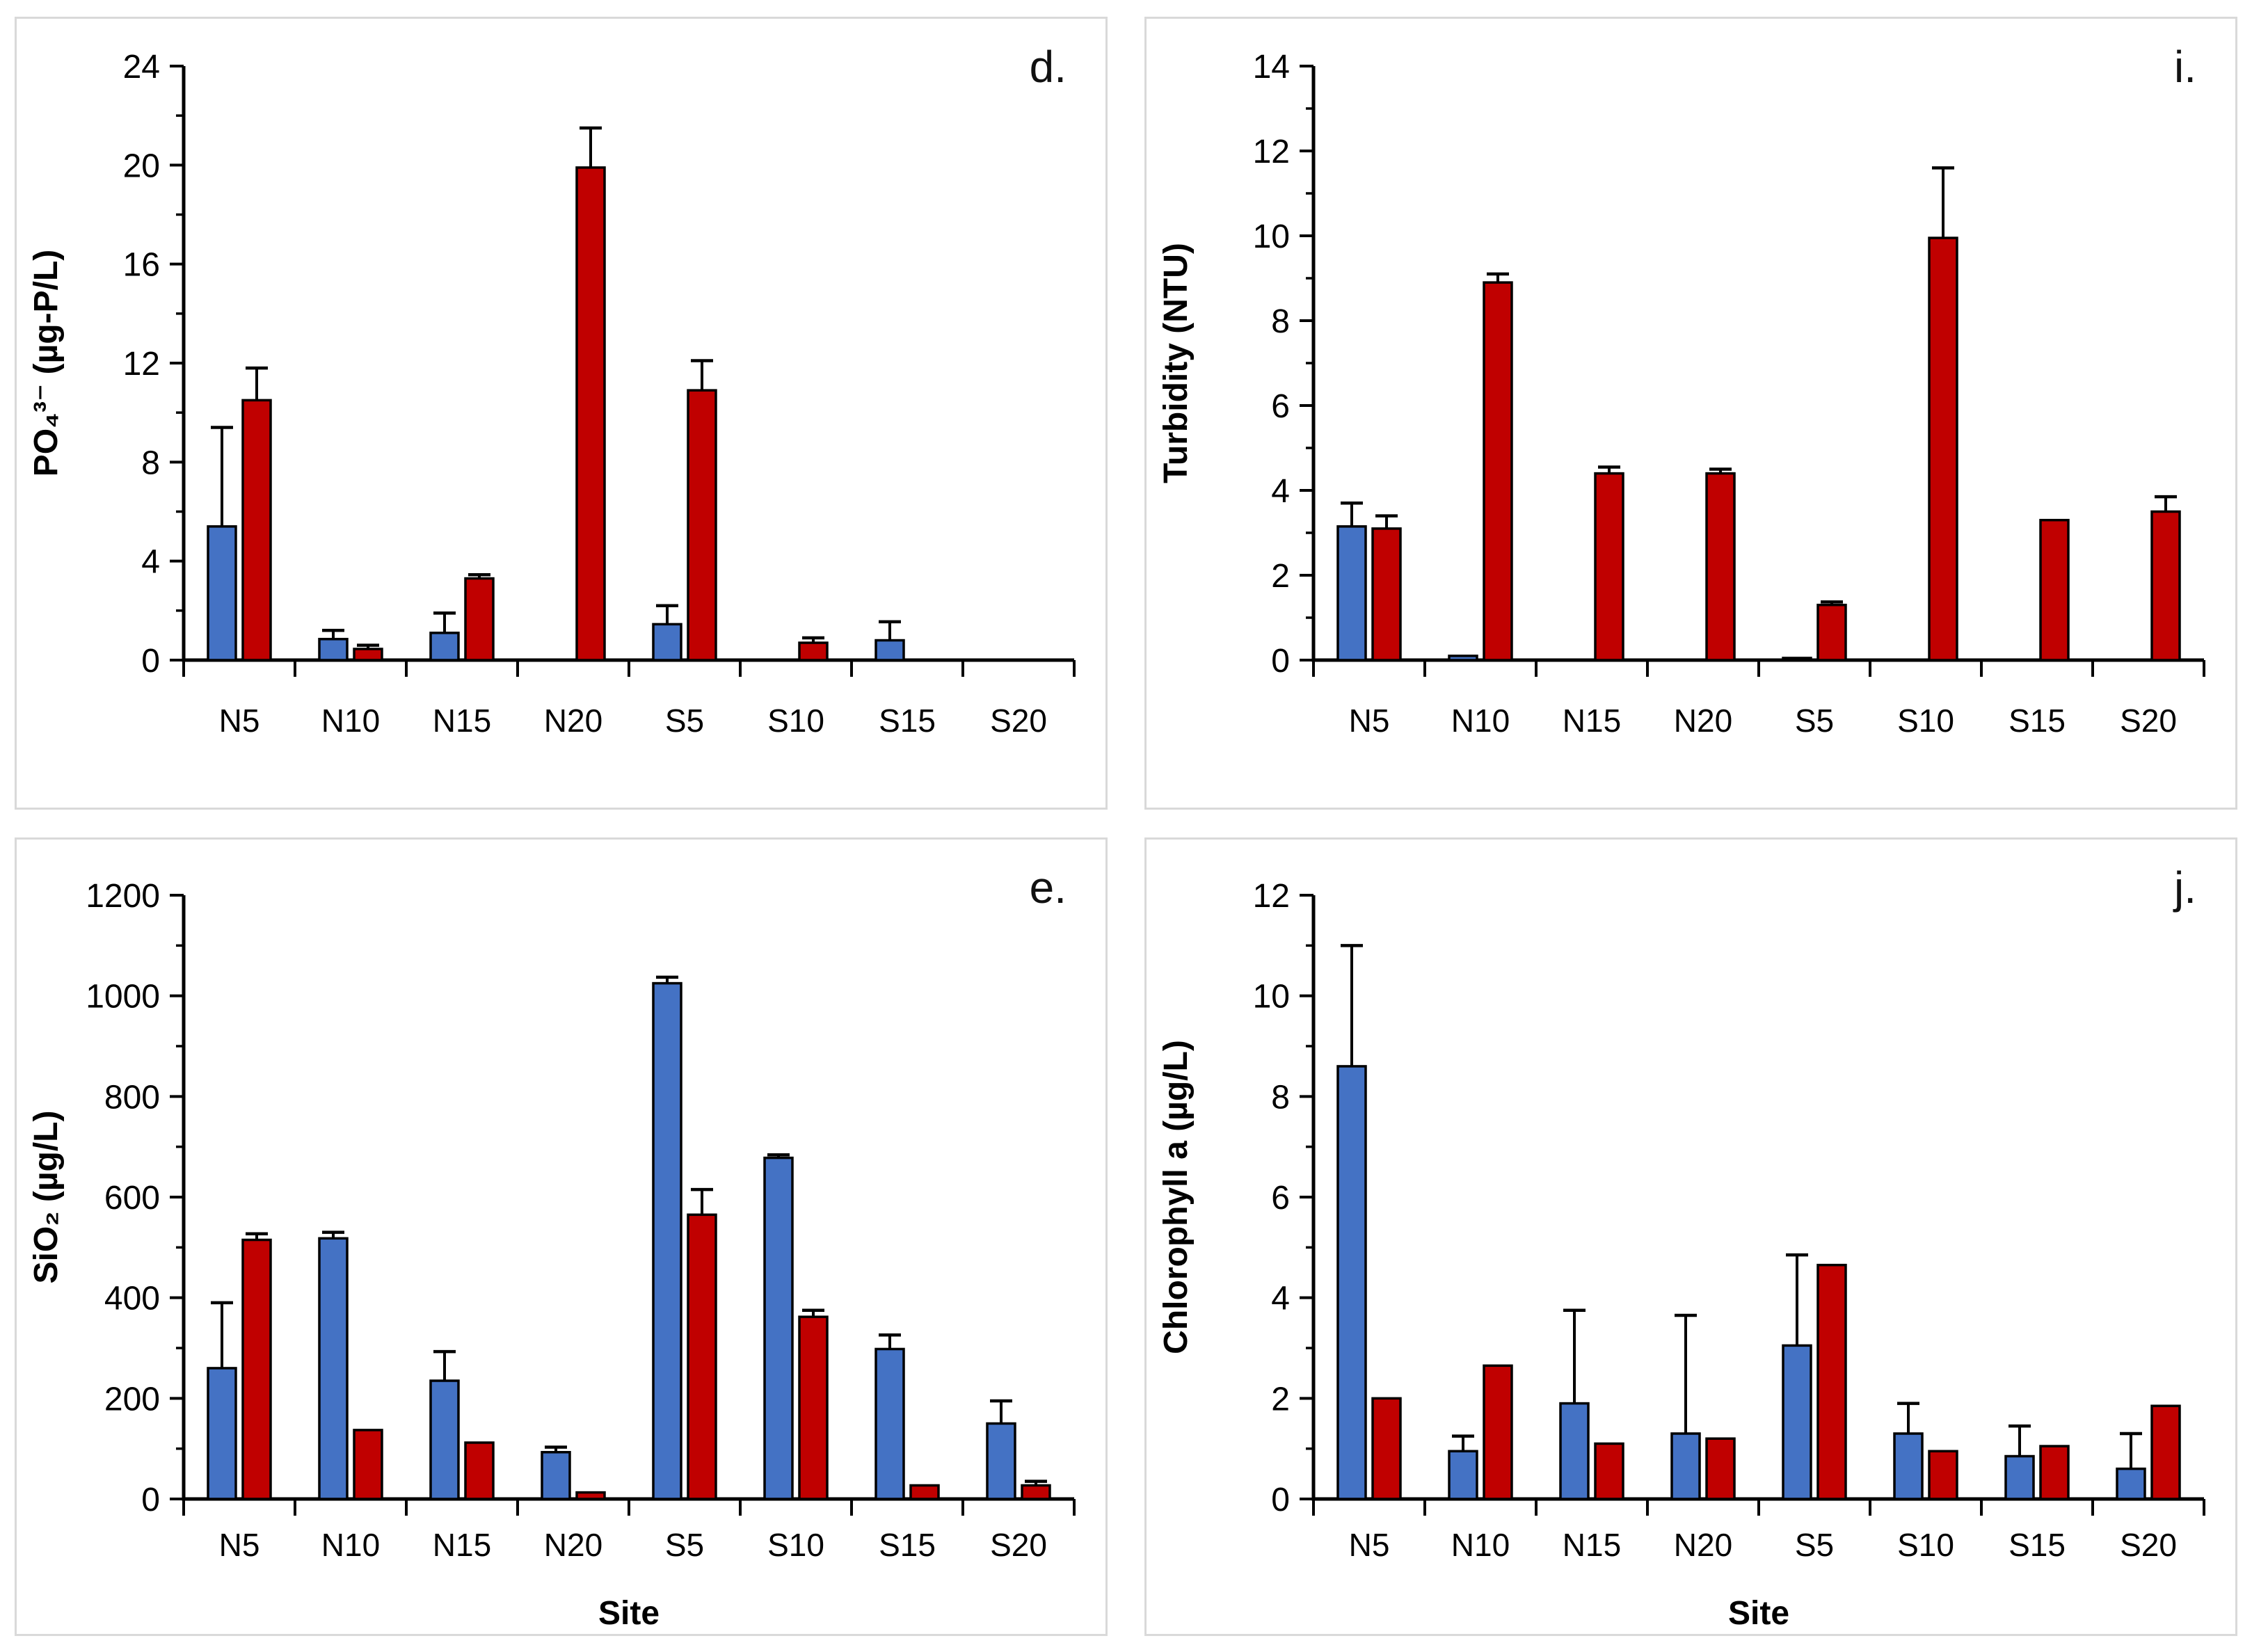 The height and width of the screenshot is (1652, 2252). What do you see at coordinates (1176, 363) in the screenshot?
I see `y-axis-title: Turbidity (NTU)` at bounding box center [1176, 363].